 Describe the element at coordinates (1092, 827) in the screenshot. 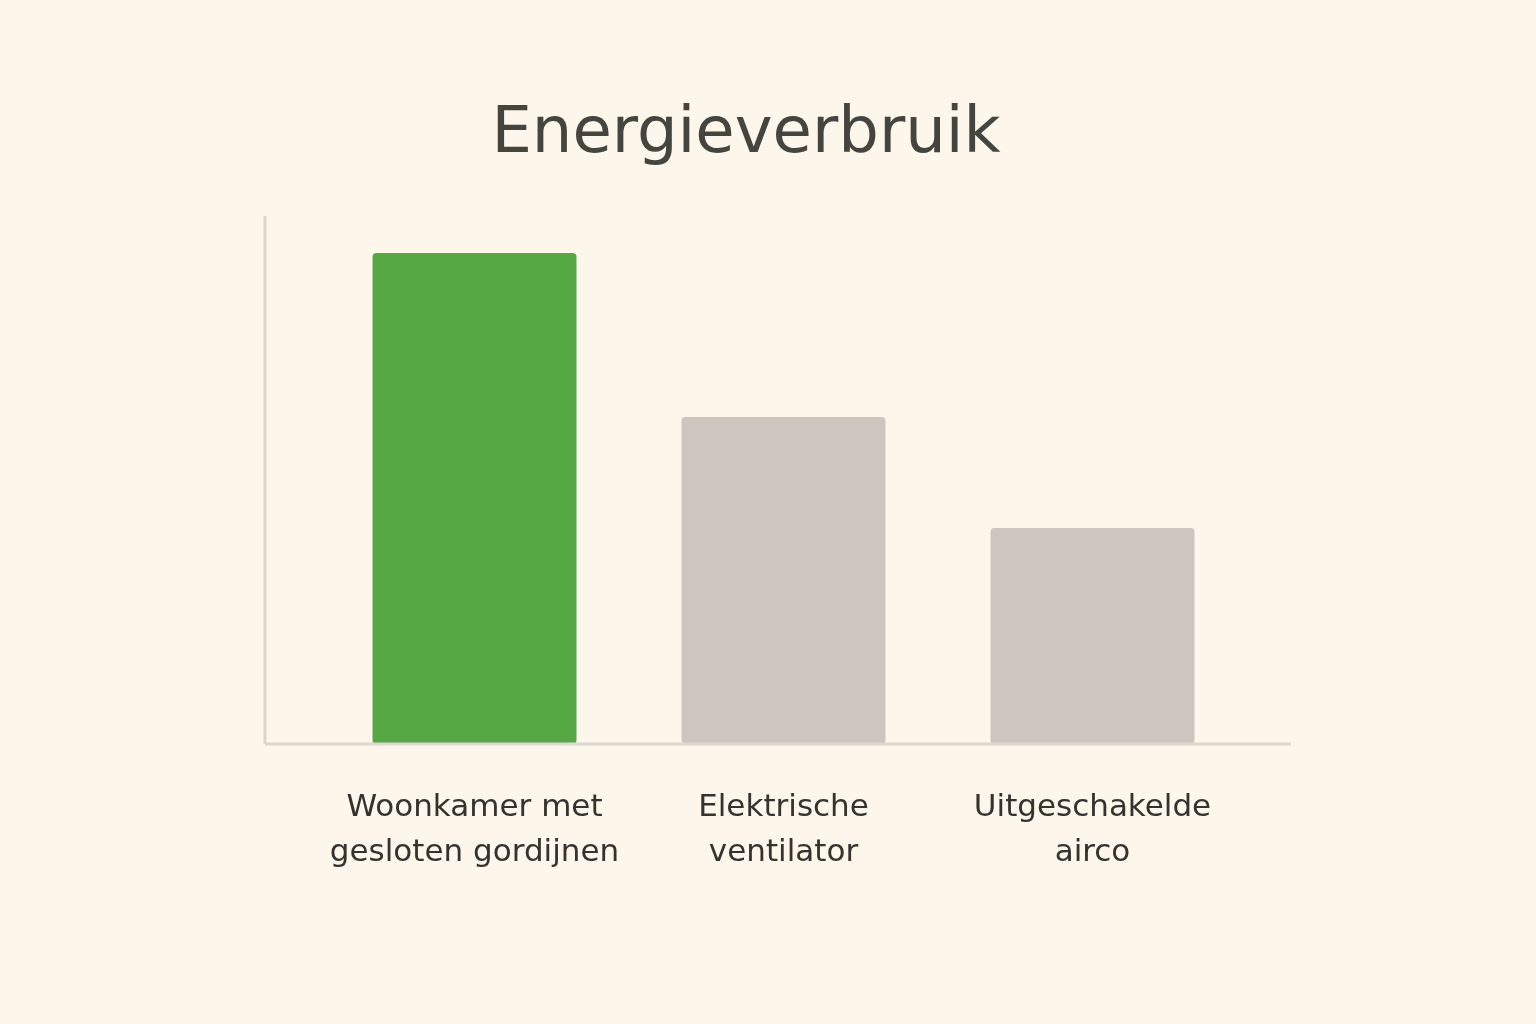

I see `x-tick-label: Uitgeschakelde airco` at that location.